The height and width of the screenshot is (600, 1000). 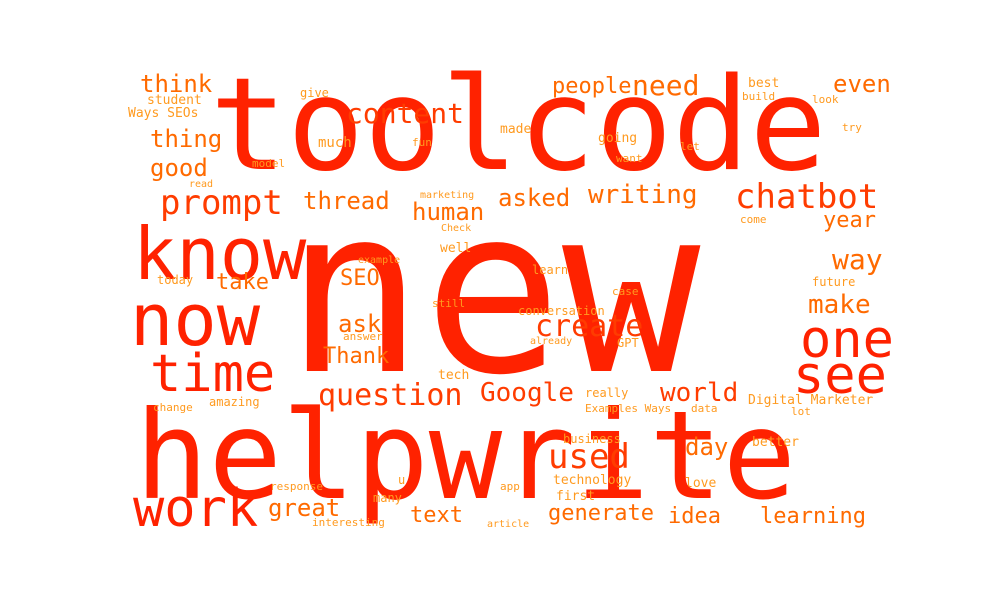 What do you see at coordinates (269, 163) in the screenshot?
I see `word-model: model` at bounding box center [269, 163].